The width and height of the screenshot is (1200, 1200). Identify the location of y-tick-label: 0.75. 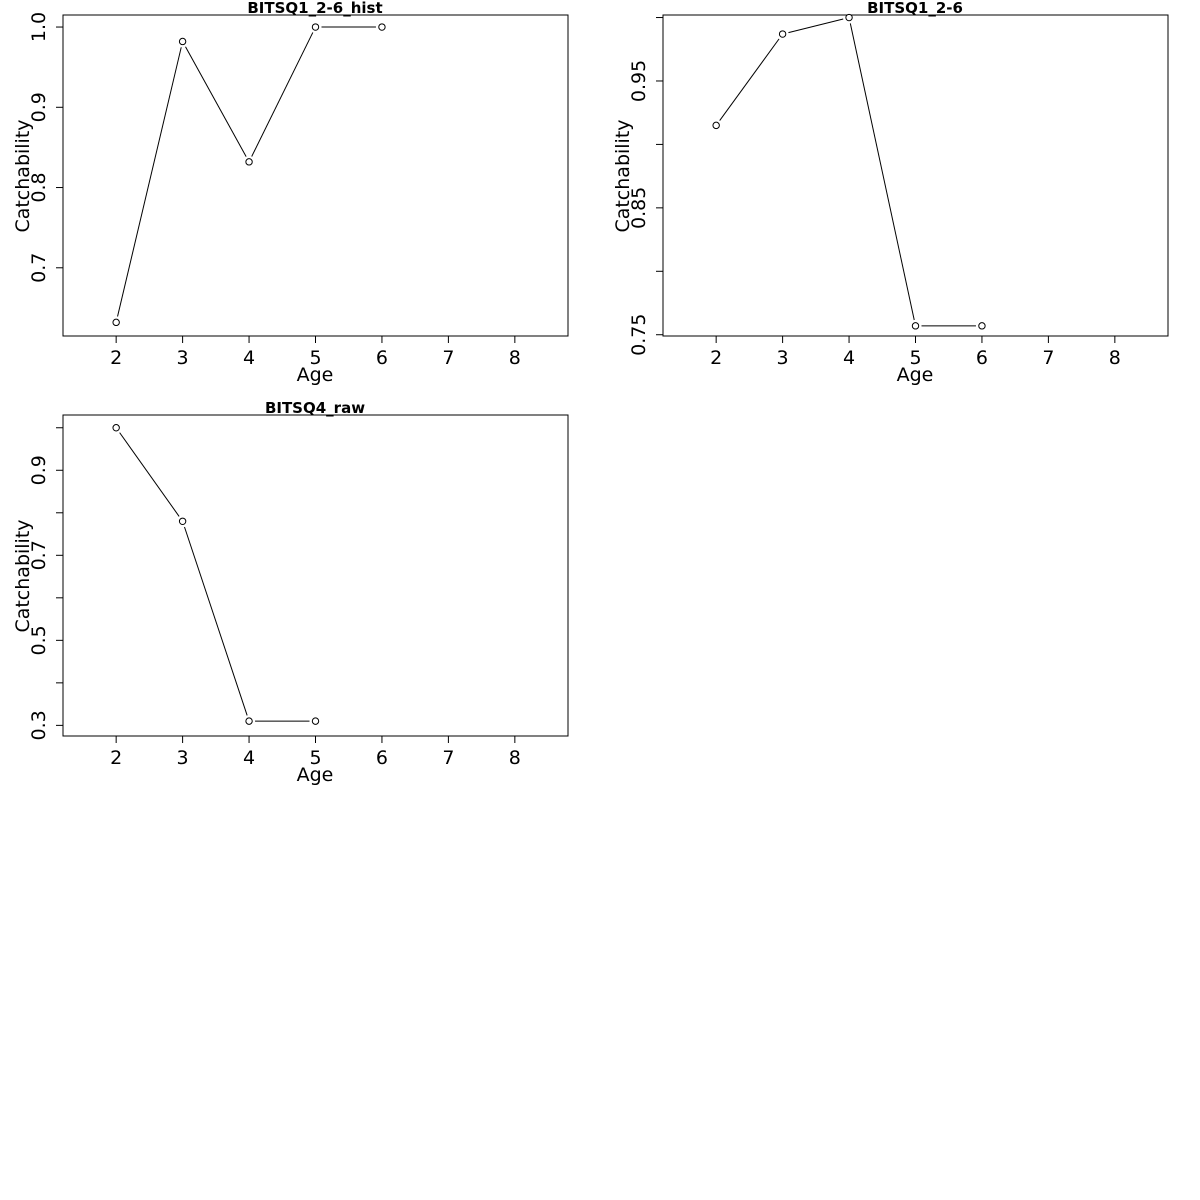
(639, 335).